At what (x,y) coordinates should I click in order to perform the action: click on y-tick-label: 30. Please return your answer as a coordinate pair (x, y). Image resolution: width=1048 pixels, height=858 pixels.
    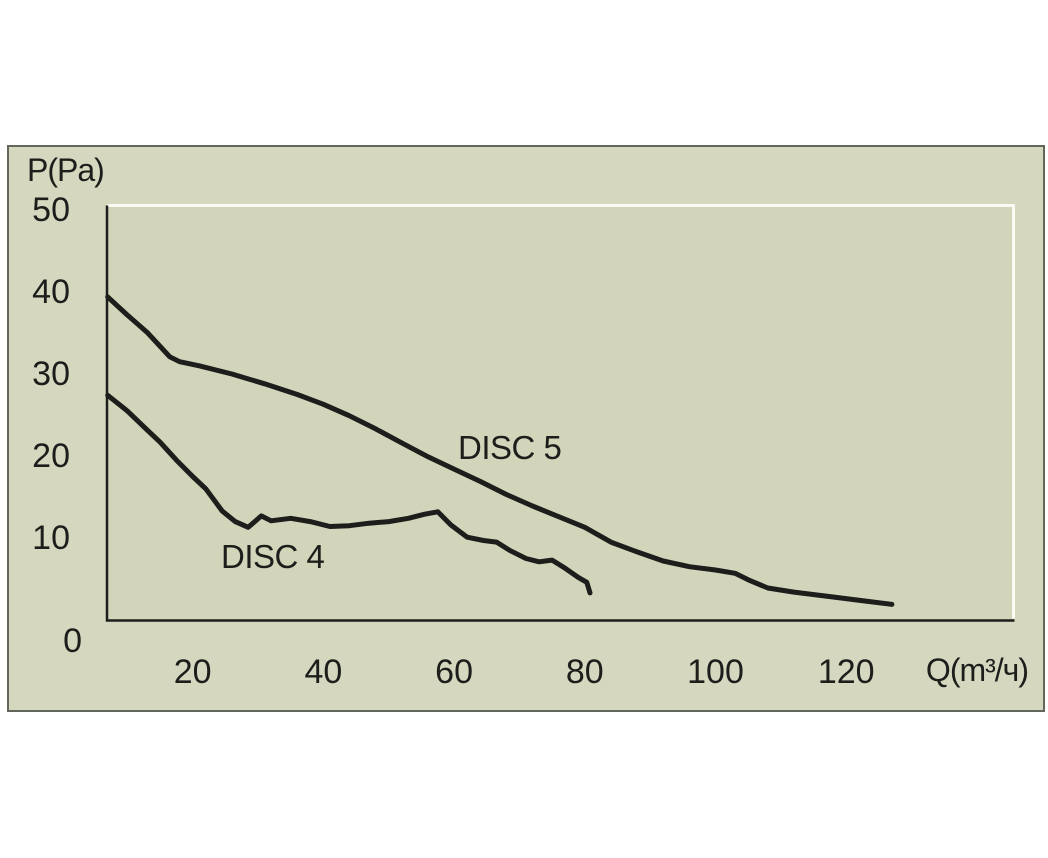
    Looking at the image, I should click on (51, 374).